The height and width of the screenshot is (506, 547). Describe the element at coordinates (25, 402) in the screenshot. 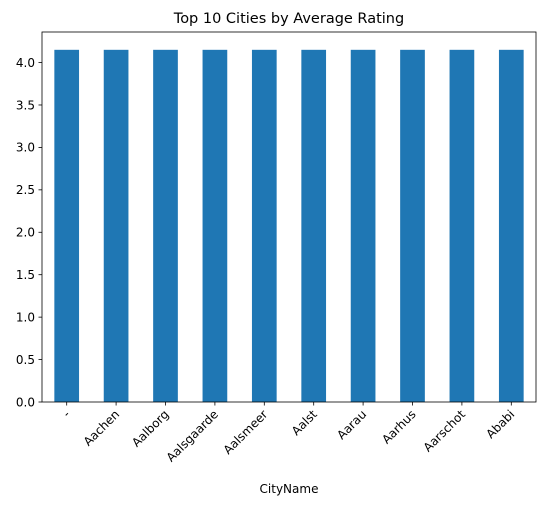

I see `y-tick-label: 0.0` at that location.